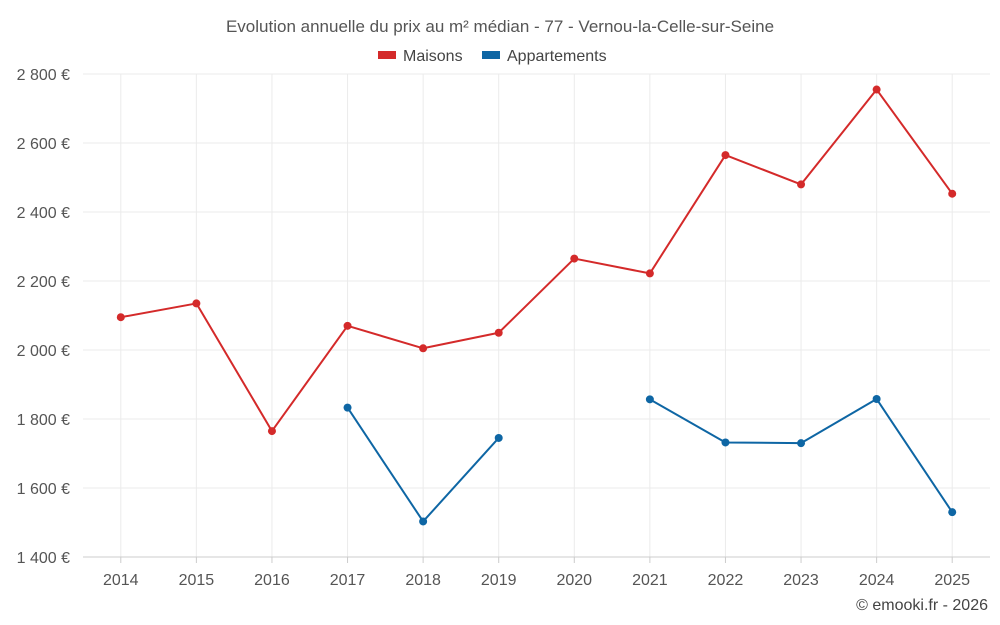 The height and width of the screenshot is (625, 1000). I want to click on x-tick-label: 2017, so click(348, 580).